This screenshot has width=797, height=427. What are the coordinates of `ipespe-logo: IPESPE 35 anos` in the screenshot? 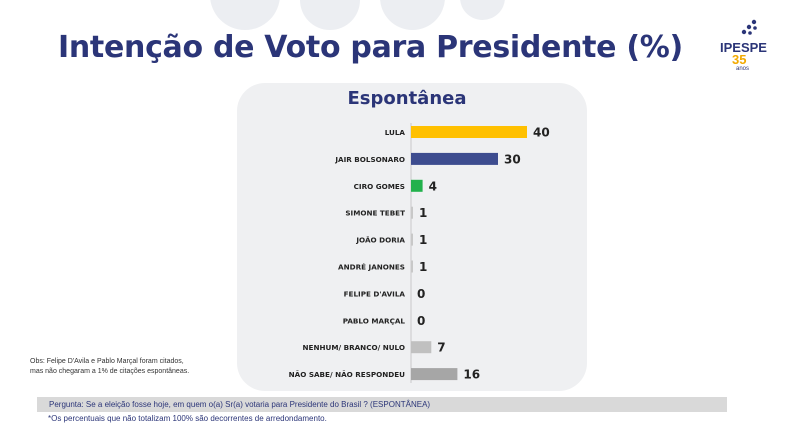 It's located at (750, 52).